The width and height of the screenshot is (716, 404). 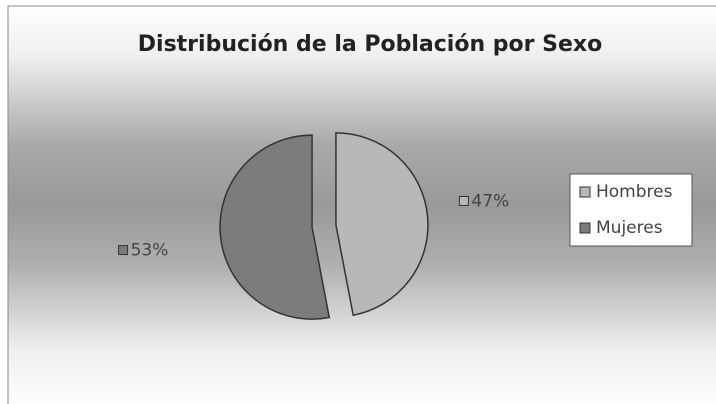 I want to click on data-label: 53%, so click(x=150, y=251).